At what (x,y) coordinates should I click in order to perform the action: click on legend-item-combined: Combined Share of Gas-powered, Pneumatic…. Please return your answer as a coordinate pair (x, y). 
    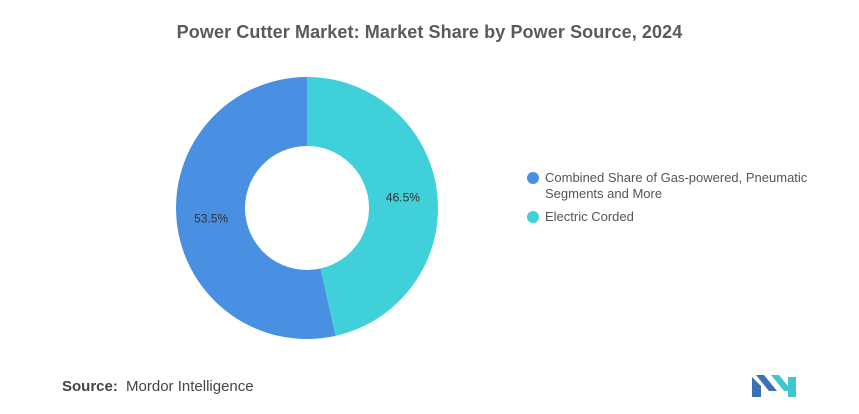
    Looking at the image, I should click on (682, 186).